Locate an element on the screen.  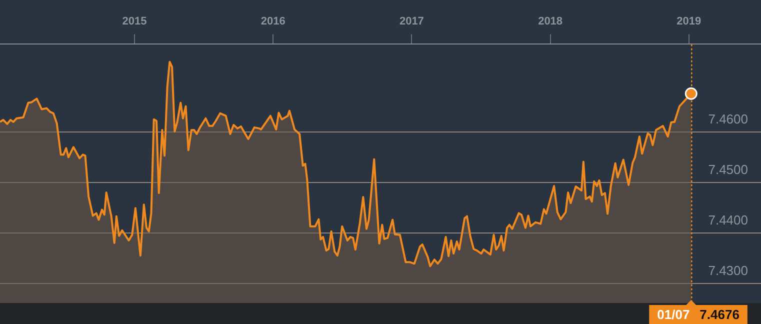
x-tick-label: 2015 is located at coordinates (134, 22).